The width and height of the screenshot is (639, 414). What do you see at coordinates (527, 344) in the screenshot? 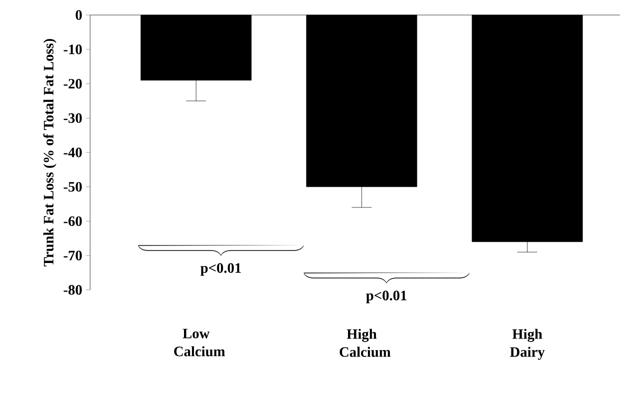
I see `x-tick-label: High Dairy` at bounding box center [527, 344].